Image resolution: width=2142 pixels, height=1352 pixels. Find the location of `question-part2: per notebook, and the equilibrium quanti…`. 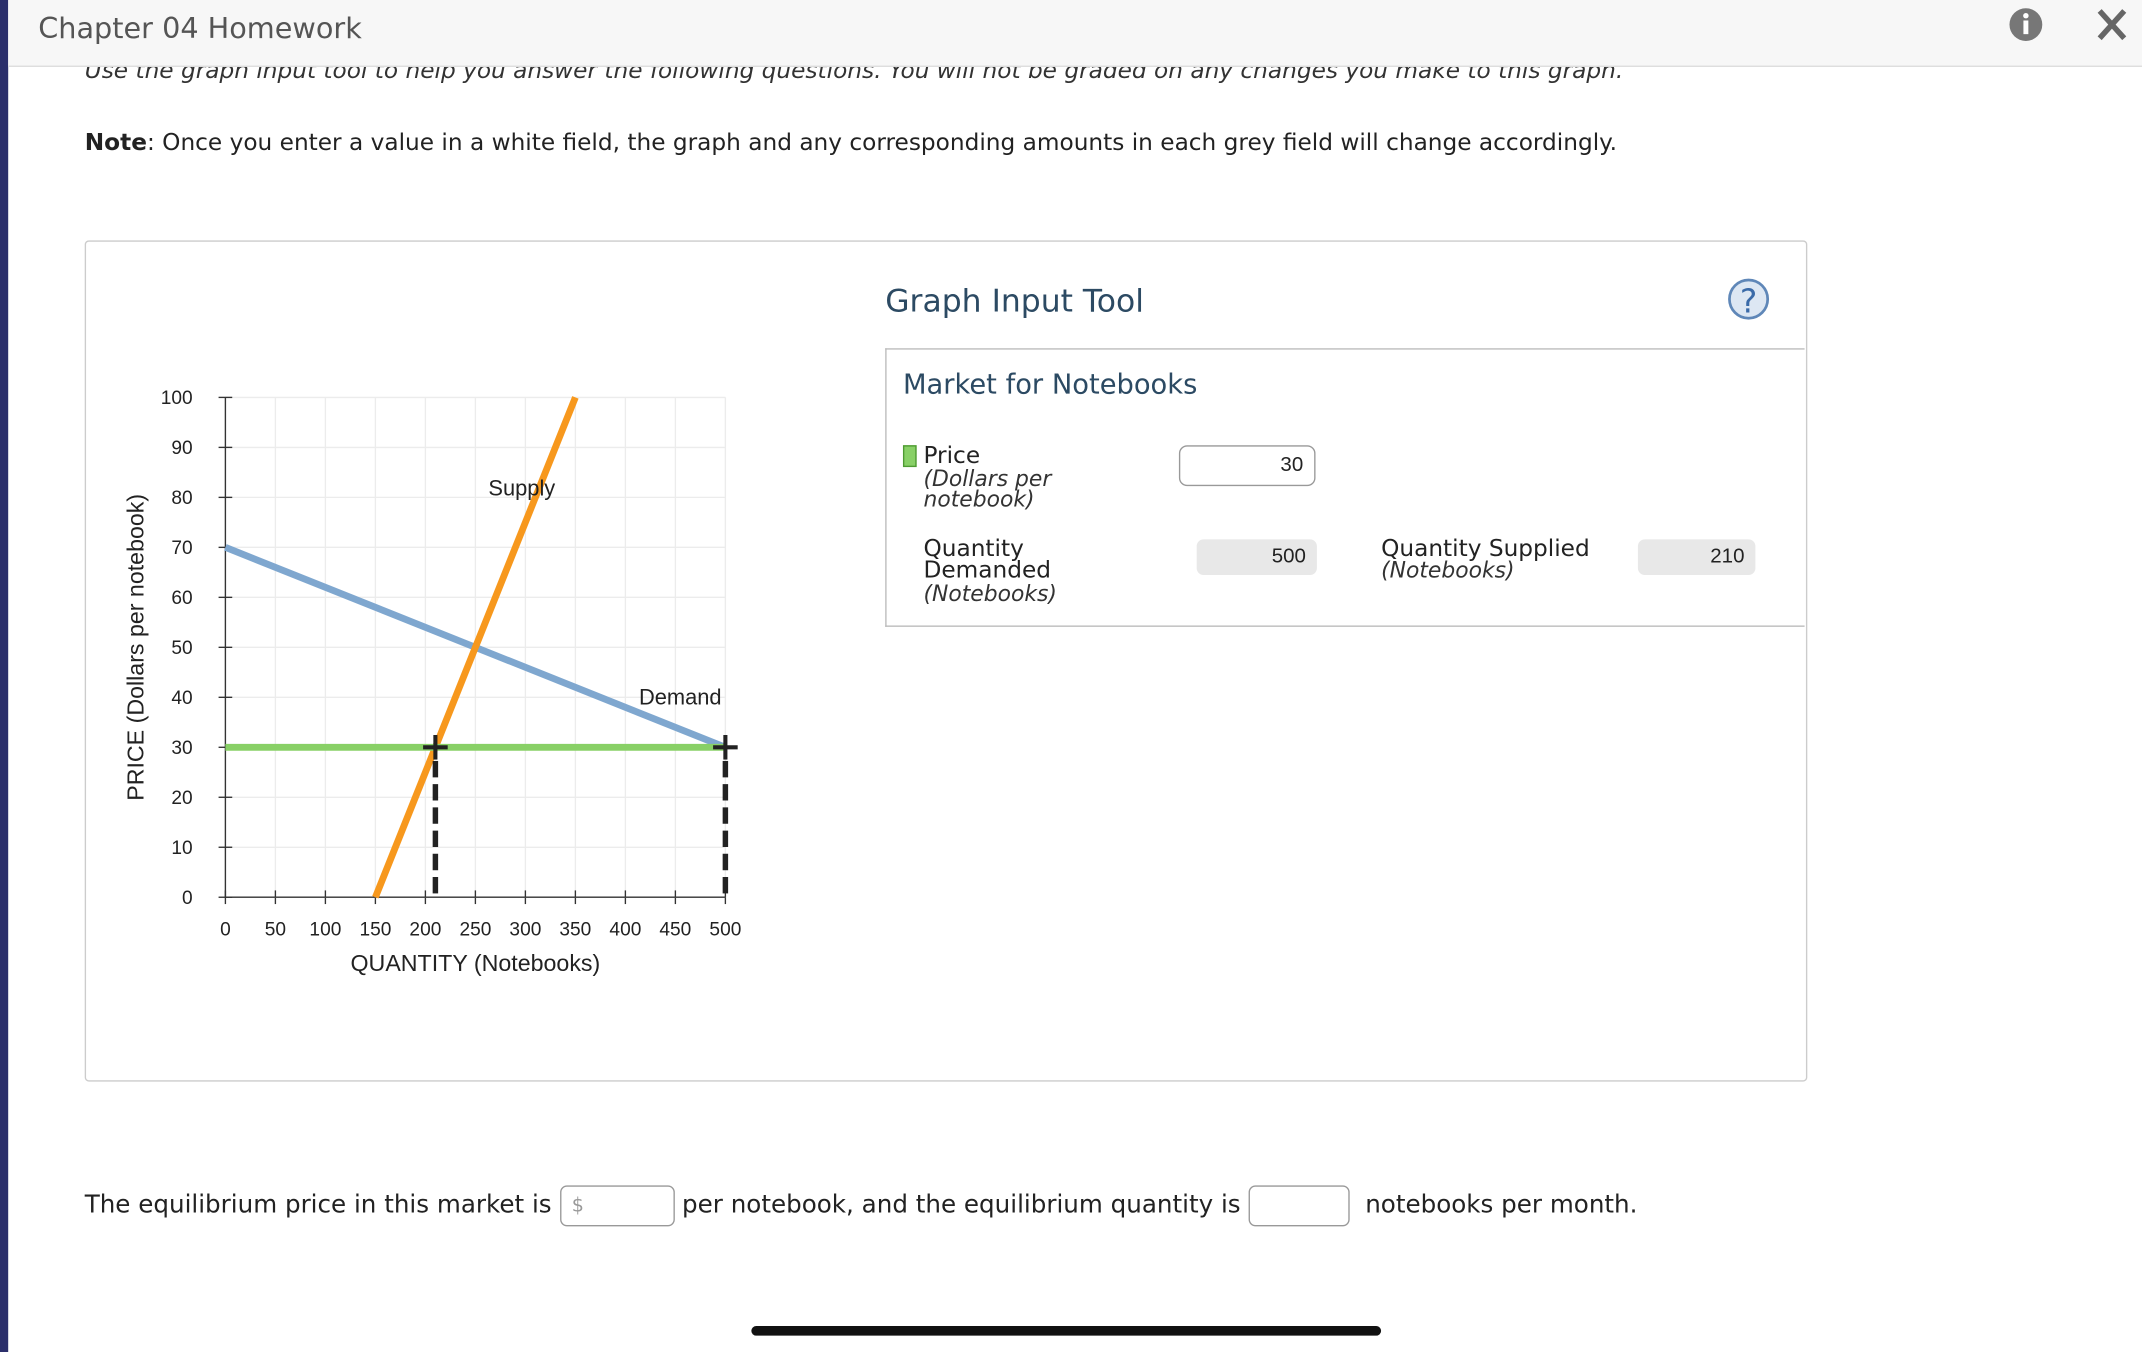

question-part2: per notebook, and the equilibrium quanti… is located at coordinates (961, 1205).